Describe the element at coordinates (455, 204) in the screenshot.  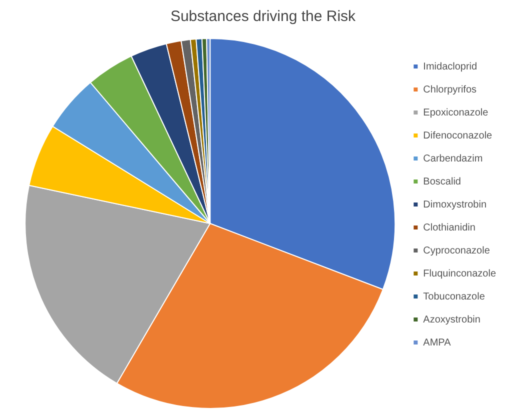
I see `legend-label: Dimoxystrobin` at that location.